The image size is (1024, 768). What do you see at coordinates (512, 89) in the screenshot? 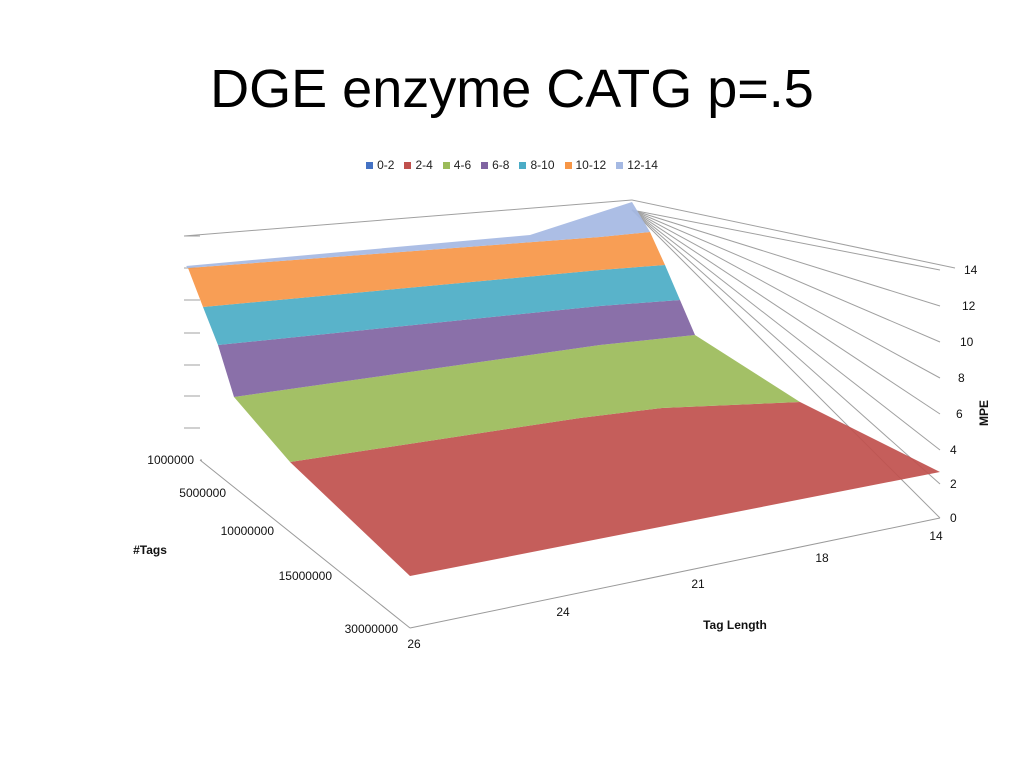
I see `slide-title: DGE enzyme CATG p=.5` at bounding box center [512, 89].